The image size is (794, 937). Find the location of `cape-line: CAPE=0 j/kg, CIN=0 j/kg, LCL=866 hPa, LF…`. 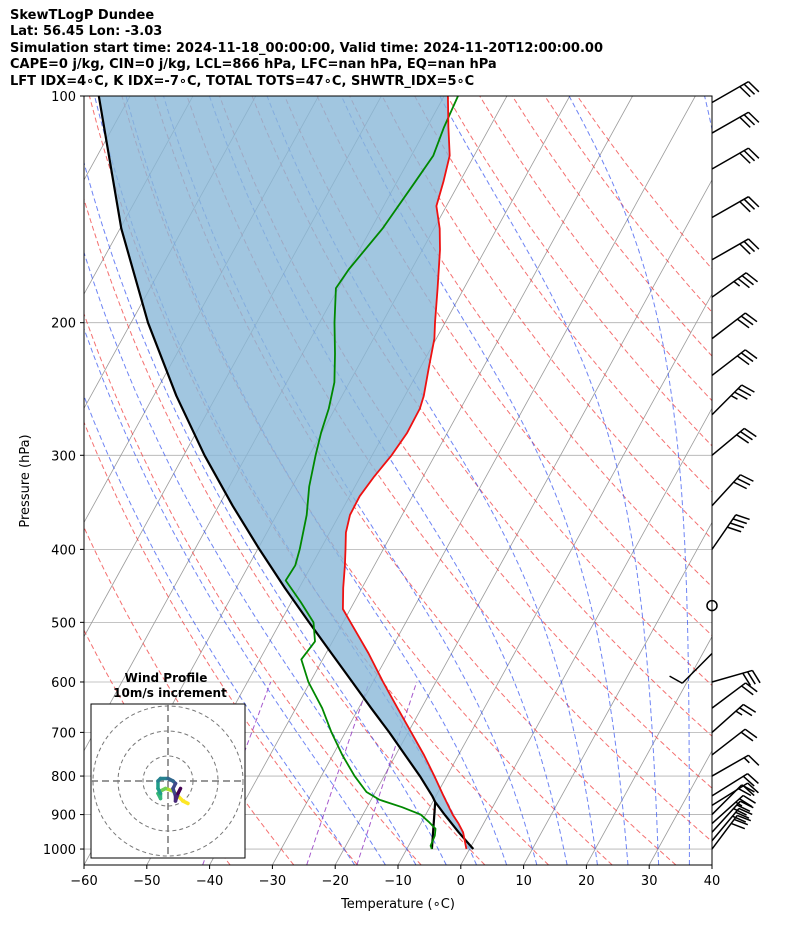

cape-line: CAPE=0 j/kg, CIN=0 j/kg, LCL=866 hPa, LF… is located at coordinates (253, 65).